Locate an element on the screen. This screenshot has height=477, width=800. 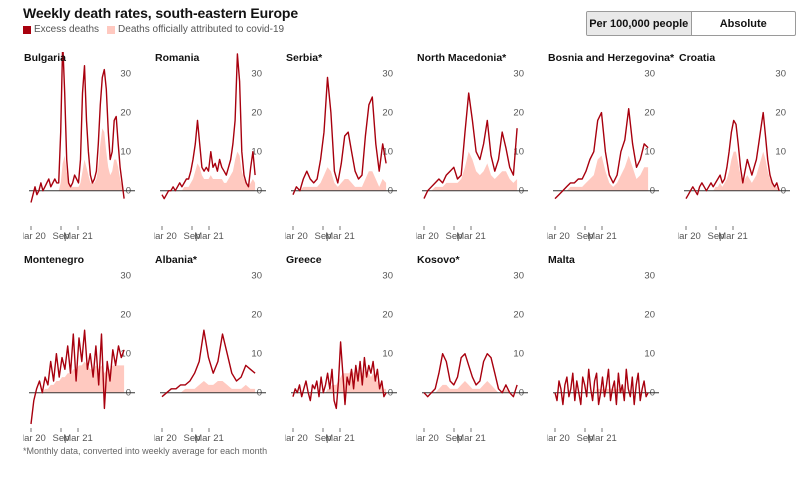
legend-swatch-excess is located at coordinates (27, 29).